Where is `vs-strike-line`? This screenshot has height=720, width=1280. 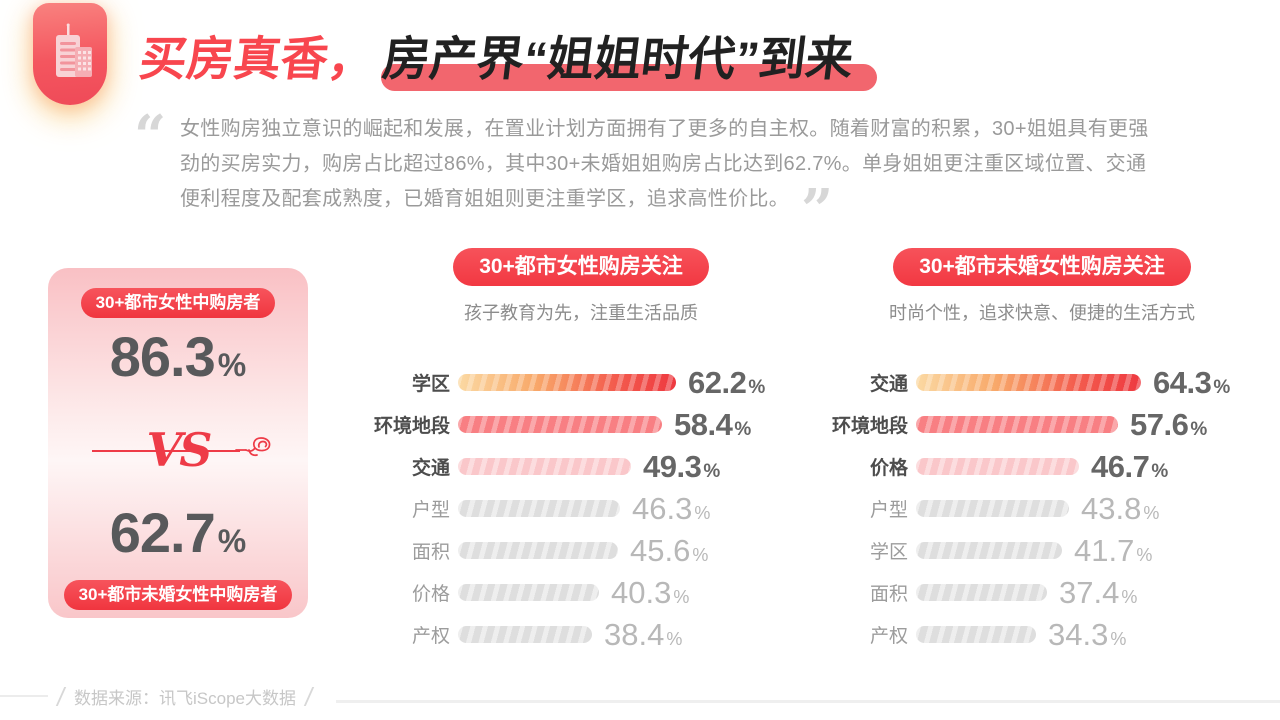 vs-strike-line is located at coordinates (166, 451).